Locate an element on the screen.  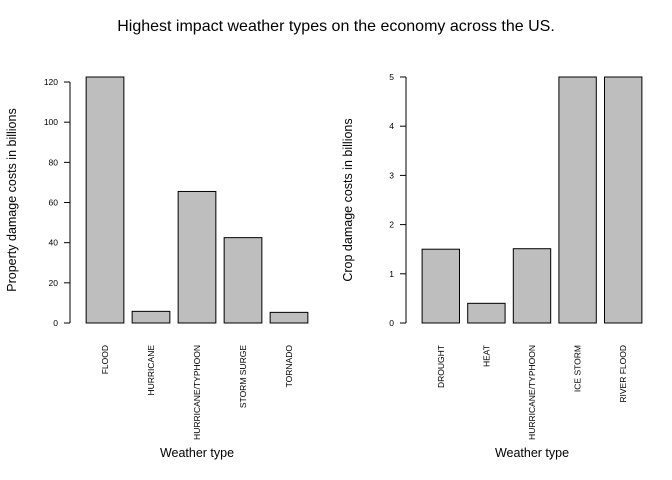
x-tick-label: HURRICANE is located at coordinates (151, 370).